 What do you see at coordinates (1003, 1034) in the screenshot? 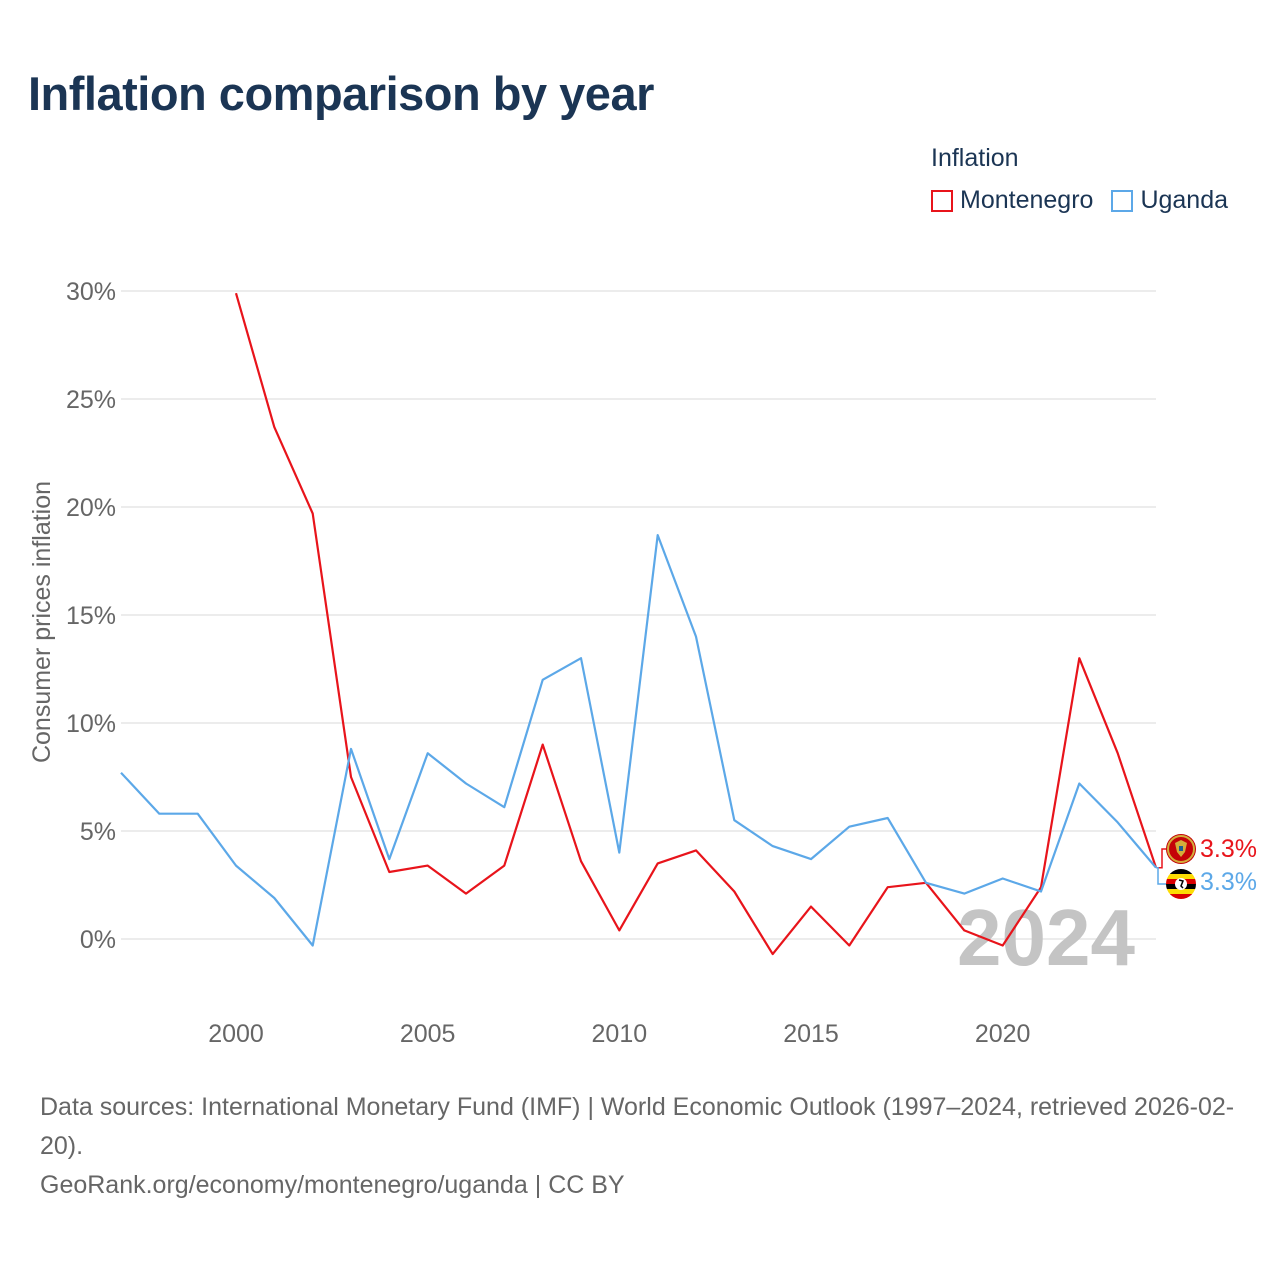
I see `x-tick-label: 2020` at bounding box center [1003, 1034].